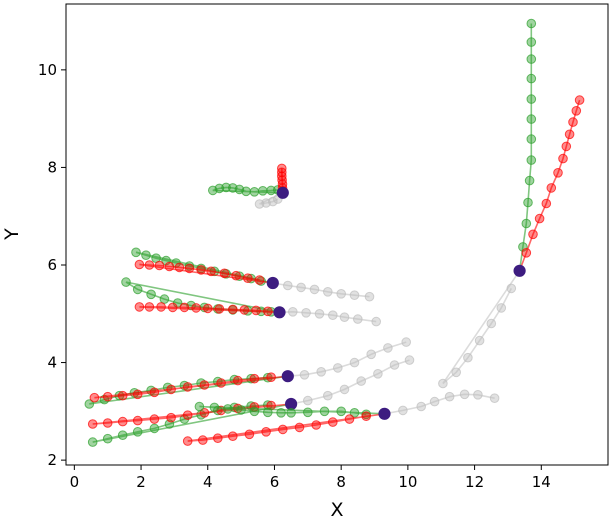  I want to click on x-tick-label: 2, so click(141, 482).